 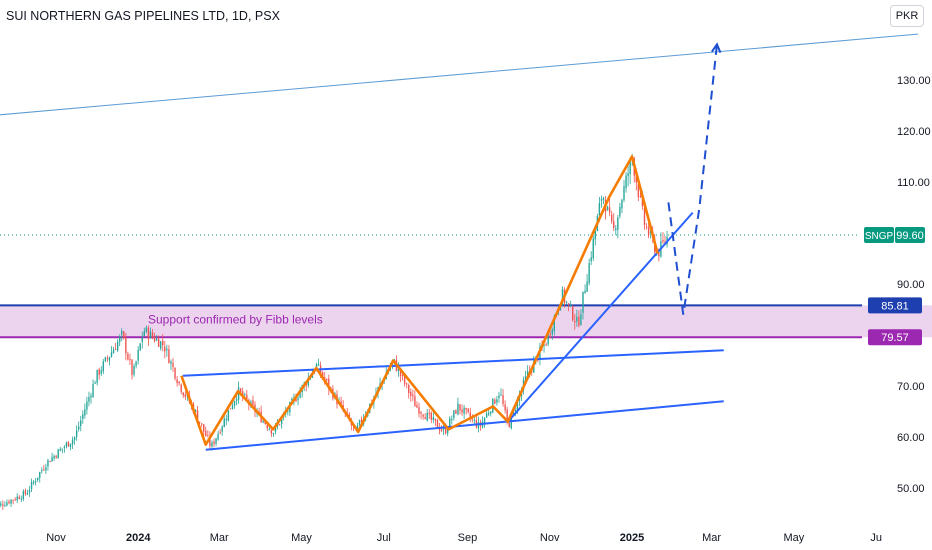 I want to click on last-price-tag-text: 99.60, so click(x=910, y=236).